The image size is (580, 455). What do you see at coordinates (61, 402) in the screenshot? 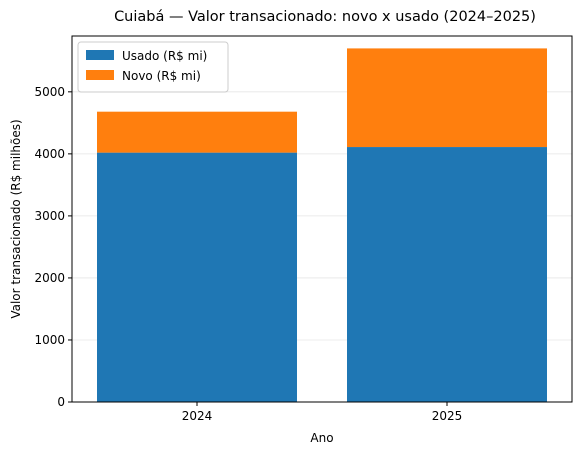
I see `y-tick-label: 0` at bounding box center [61, 402].